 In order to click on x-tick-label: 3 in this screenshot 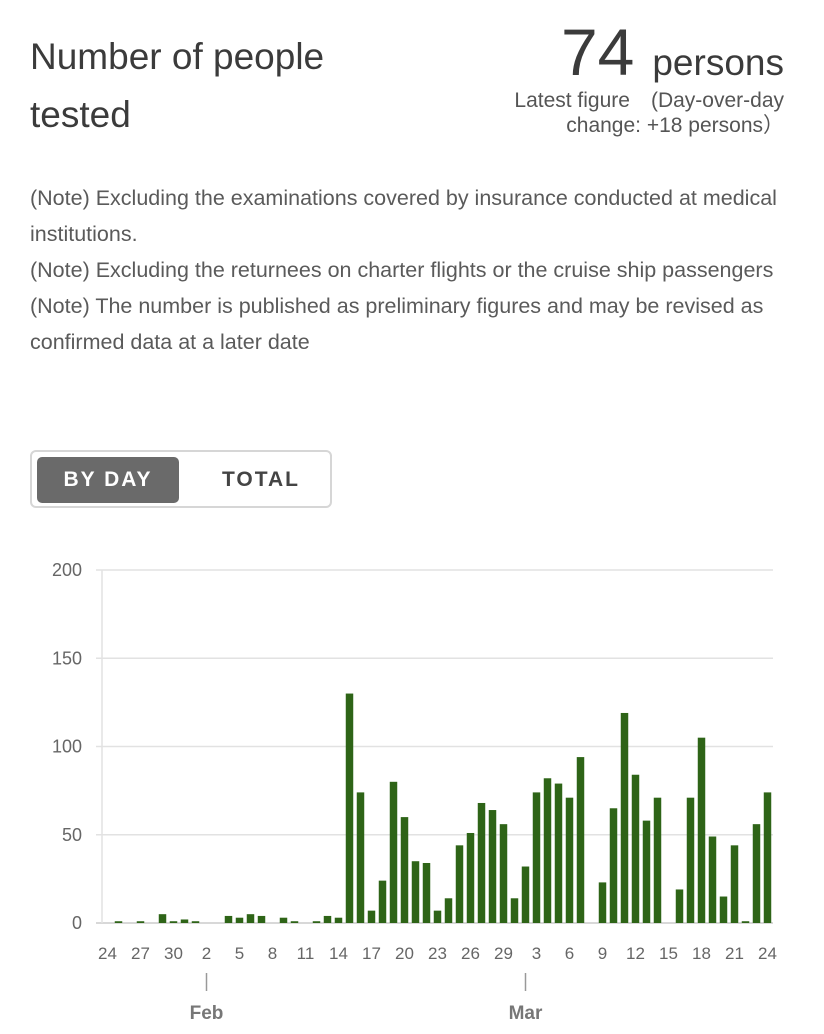, I will do `click(536, 953)`.